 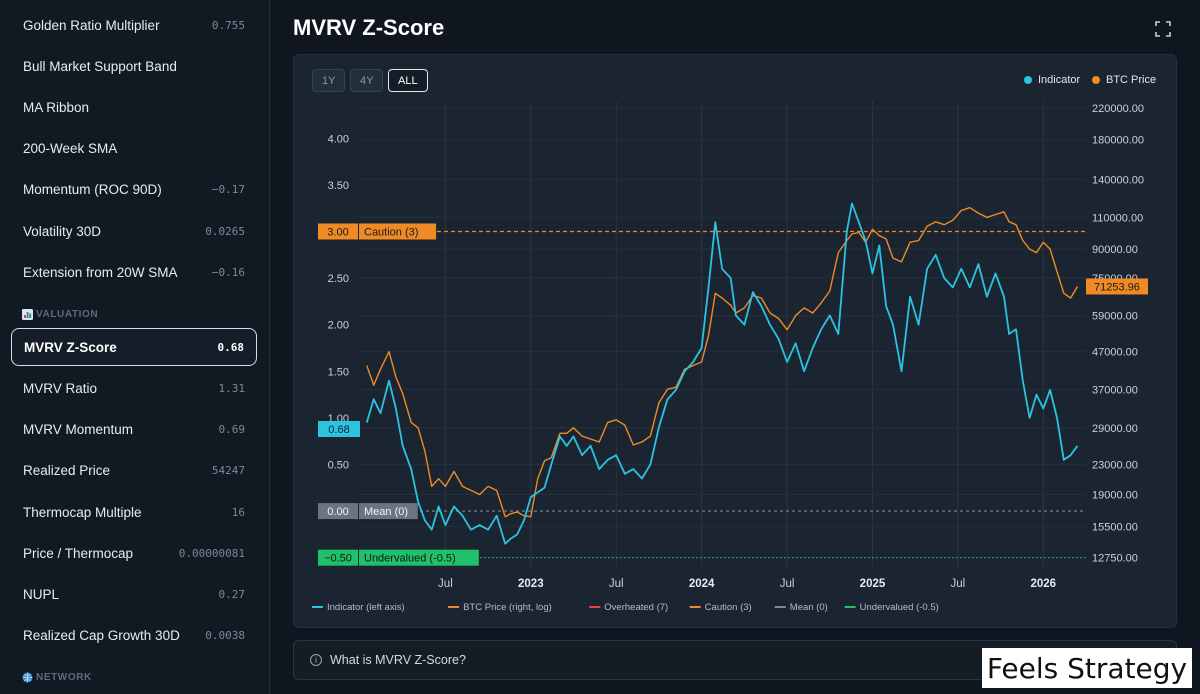 I want to click on sidebar-item-volatility-30d: Volatility 30D 0.0265, so click(x=134, y=231).